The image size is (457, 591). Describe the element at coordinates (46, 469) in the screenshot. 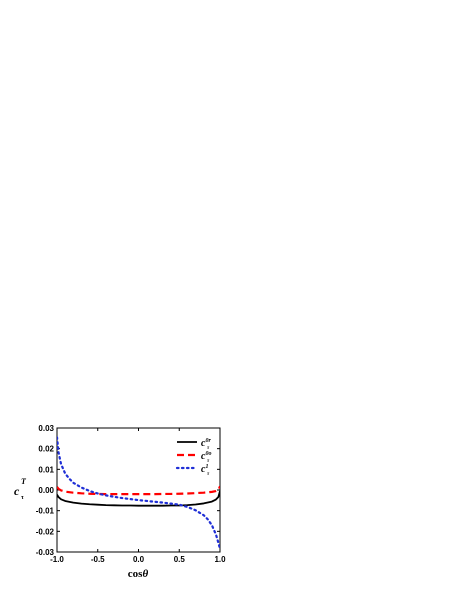

I see `y-tick-label: 0.01` at that location.